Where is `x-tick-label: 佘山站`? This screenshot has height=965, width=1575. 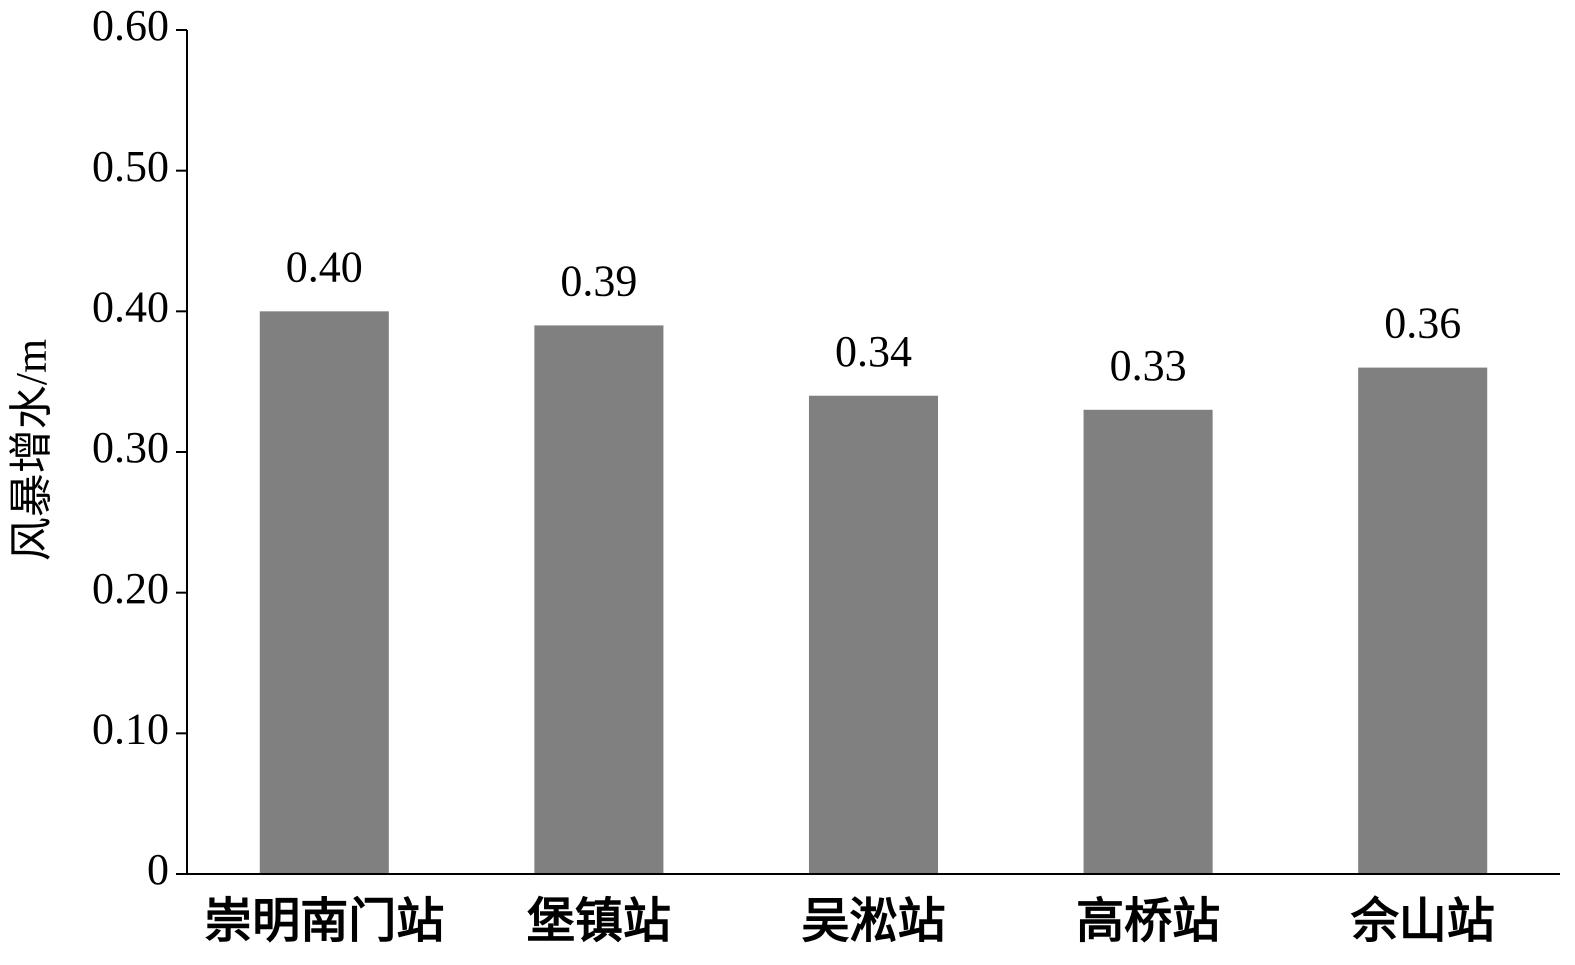
x-tick-label: 佘山站 is located at coordinates (1422, 921).